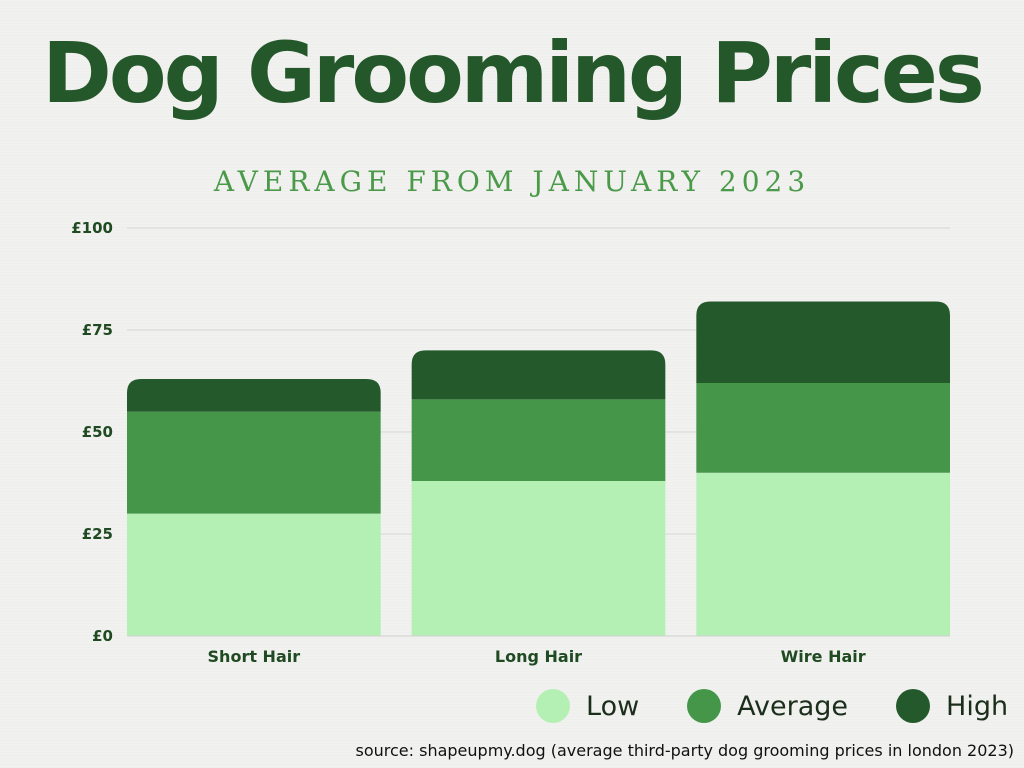 This screenshot has height=768, width=1024. What do you see at coordinates (823, 656) in the screenshot?
I see `x-tick-label: Wire Hair` at bounding box center [823, 656].